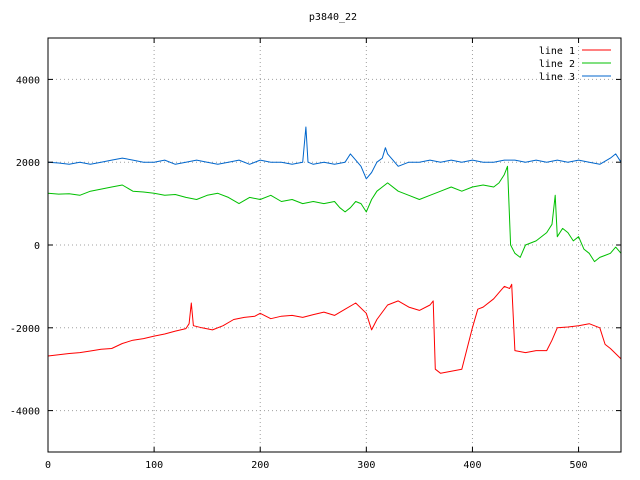  I want to click on x-tick-label: 500, so click(579, 465).